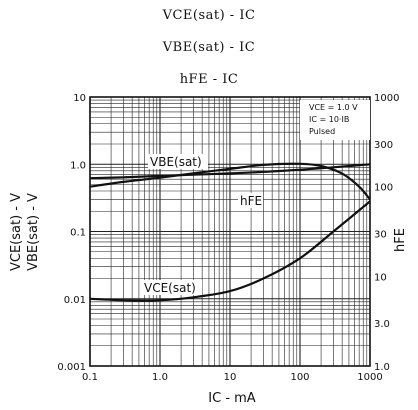  I want to click on chart-title-vcesat: VCE(sat) - IC, so click(209, 15).